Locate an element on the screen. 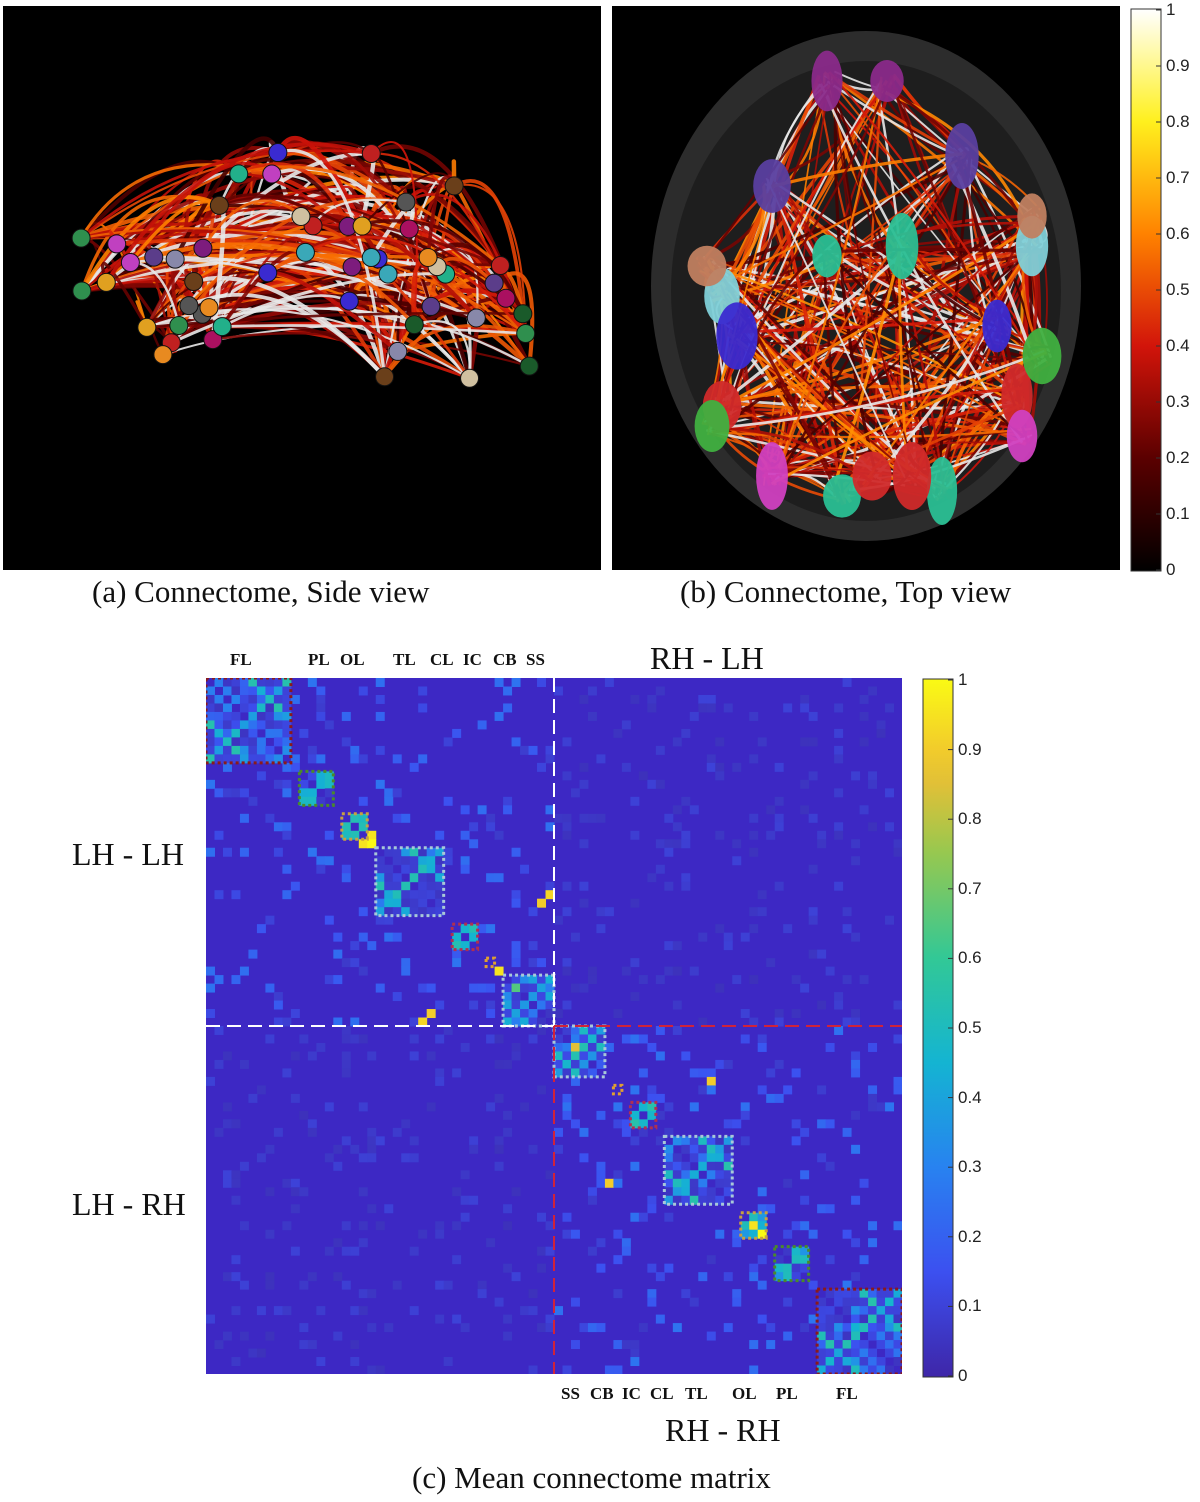  region-block-box is located at coordinates (617, 1089).